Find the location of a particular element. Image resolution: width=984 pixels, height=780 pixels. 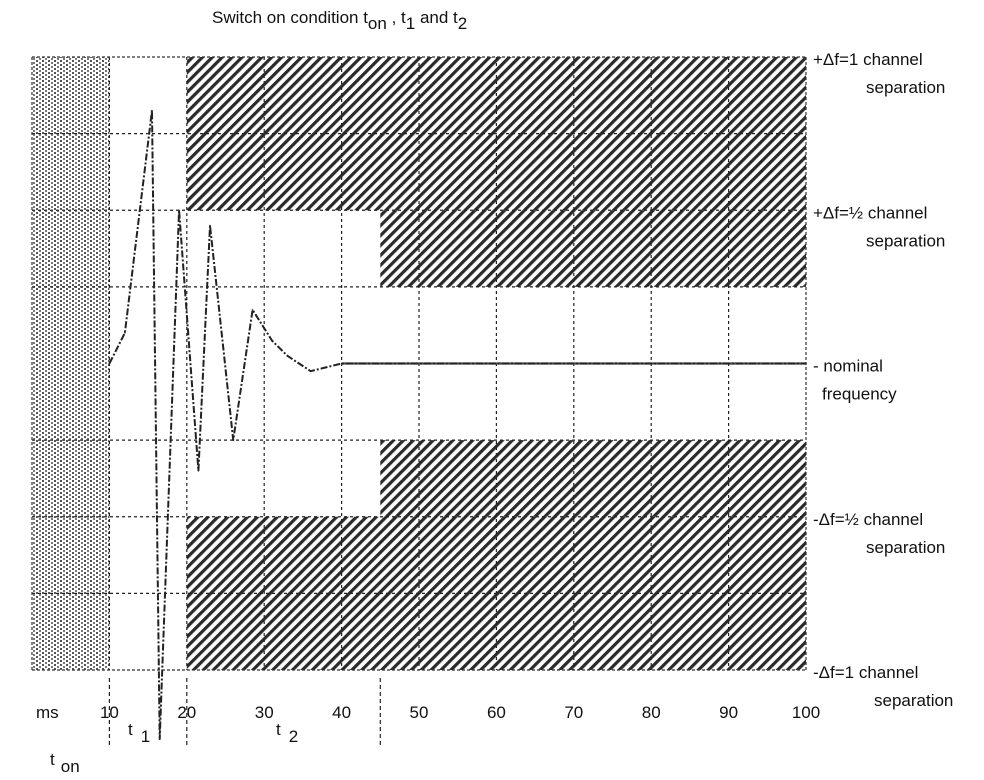

x-tick-label-70: 70 is located at coordinates (573, 712).